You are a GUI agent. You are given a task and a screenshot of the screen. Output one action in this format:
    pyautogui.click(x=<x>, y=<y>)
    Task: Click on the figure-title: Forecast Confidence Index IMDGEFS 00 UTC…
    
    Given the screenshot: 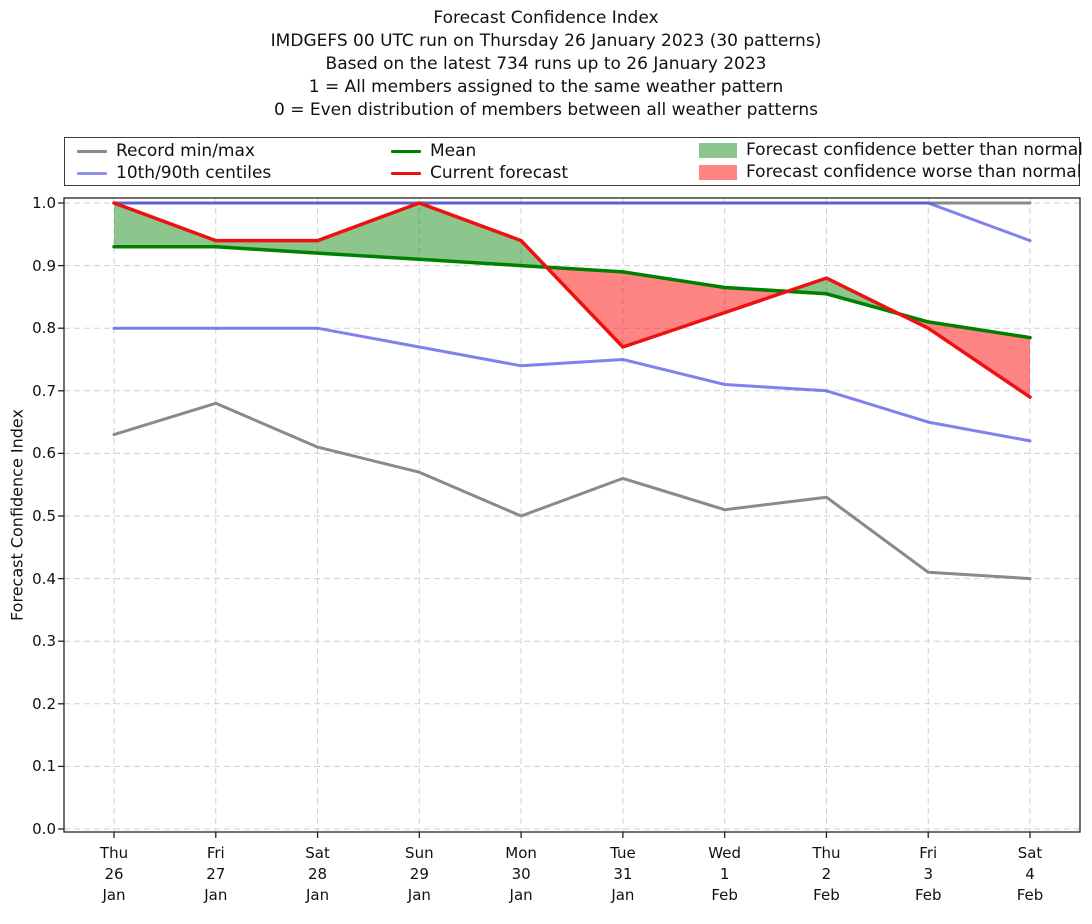 What is the action you would take?
    pyautogui.click(x=546, y=64)
    